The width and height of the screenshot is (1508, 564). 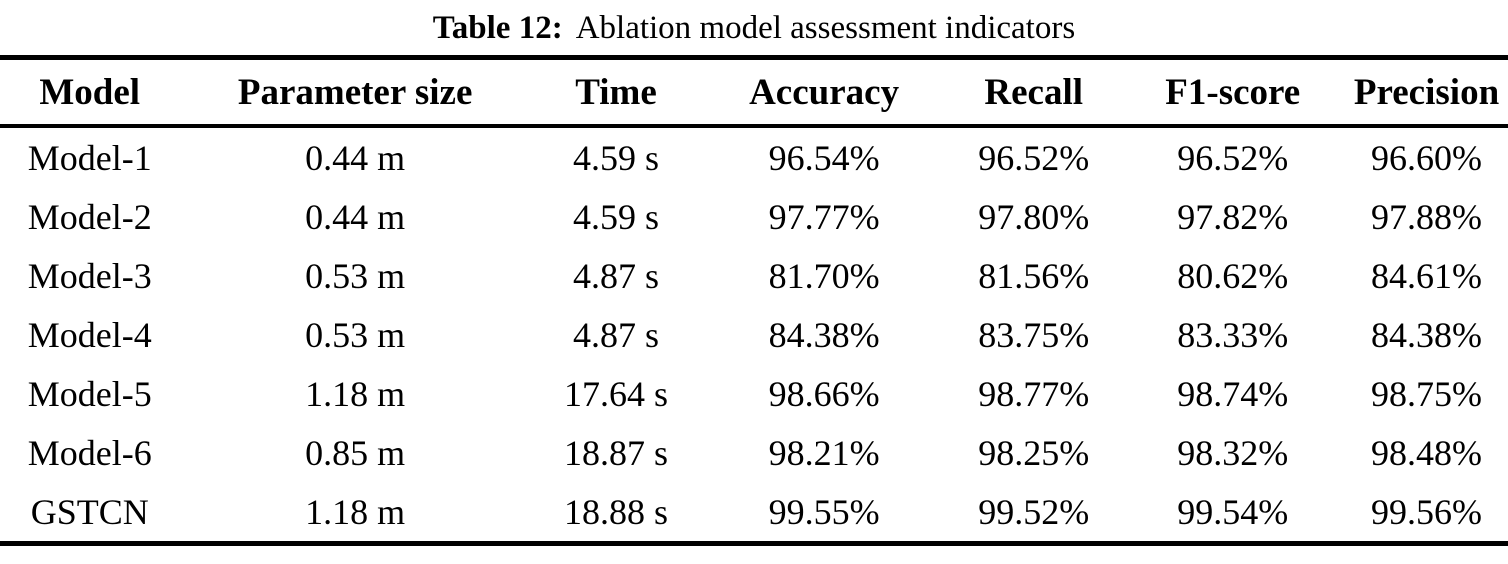 I want to click on cell-f1-score: 98.74%, so click(x=1233, y=393).